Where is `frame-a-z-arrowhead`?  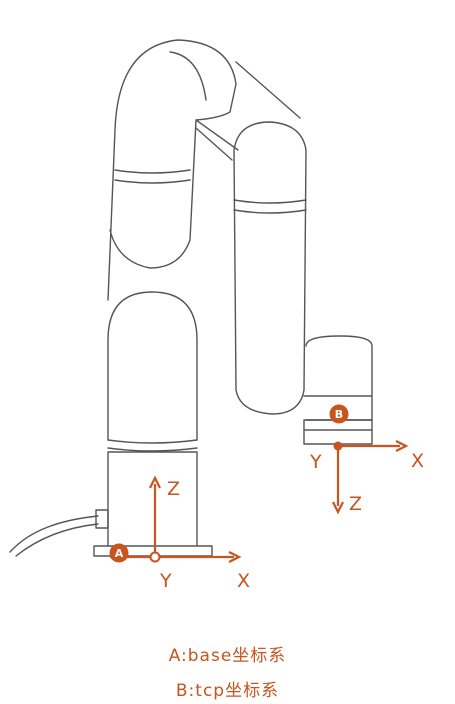 frame-a-z-arrowhead is located at coordinates (155, 482).